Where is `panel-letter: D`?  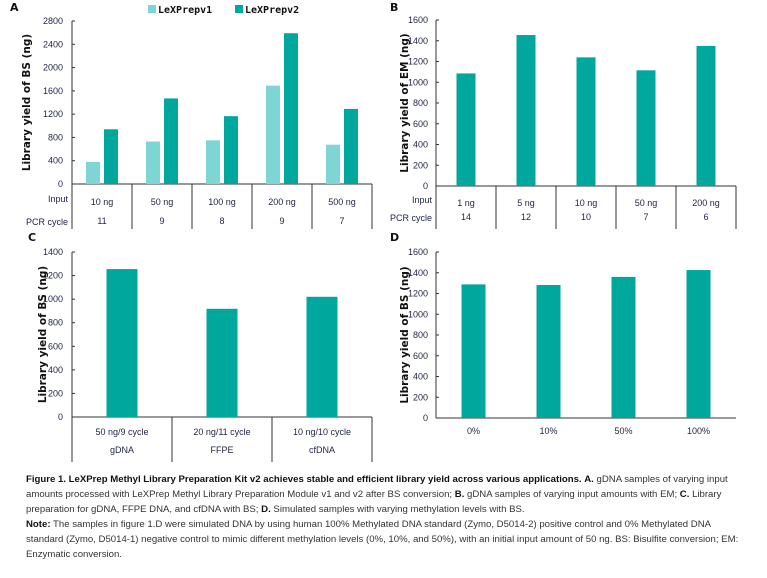 panel-letter: D is located at coordinates (394, 237).